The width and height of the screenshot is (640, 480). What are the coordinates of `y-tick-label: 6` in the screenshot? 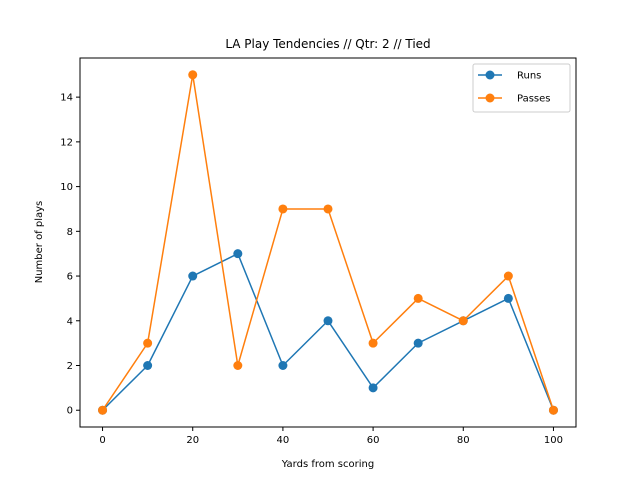 It's located at (70, 277).